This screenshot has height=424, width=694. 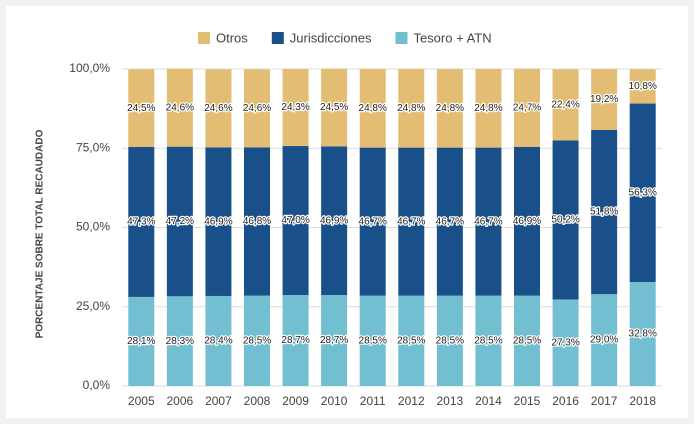 I want to click on y-tick-label: 100,0%, so click(x=89, y=68).